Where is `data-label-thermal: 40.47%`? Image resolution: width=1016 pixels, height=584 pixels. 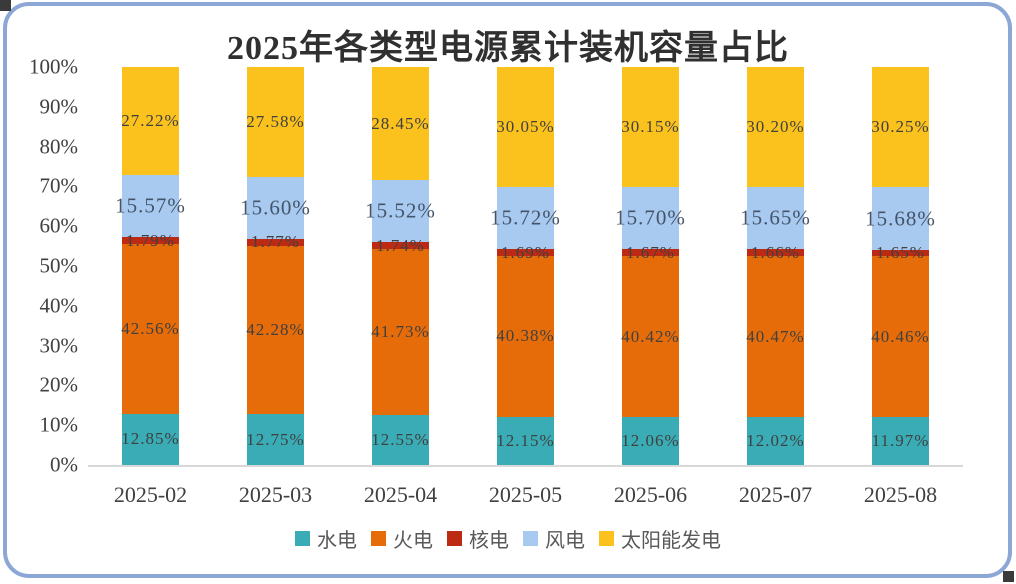 data-label-thermal: 40.47% is located at coordinates (775, 336).